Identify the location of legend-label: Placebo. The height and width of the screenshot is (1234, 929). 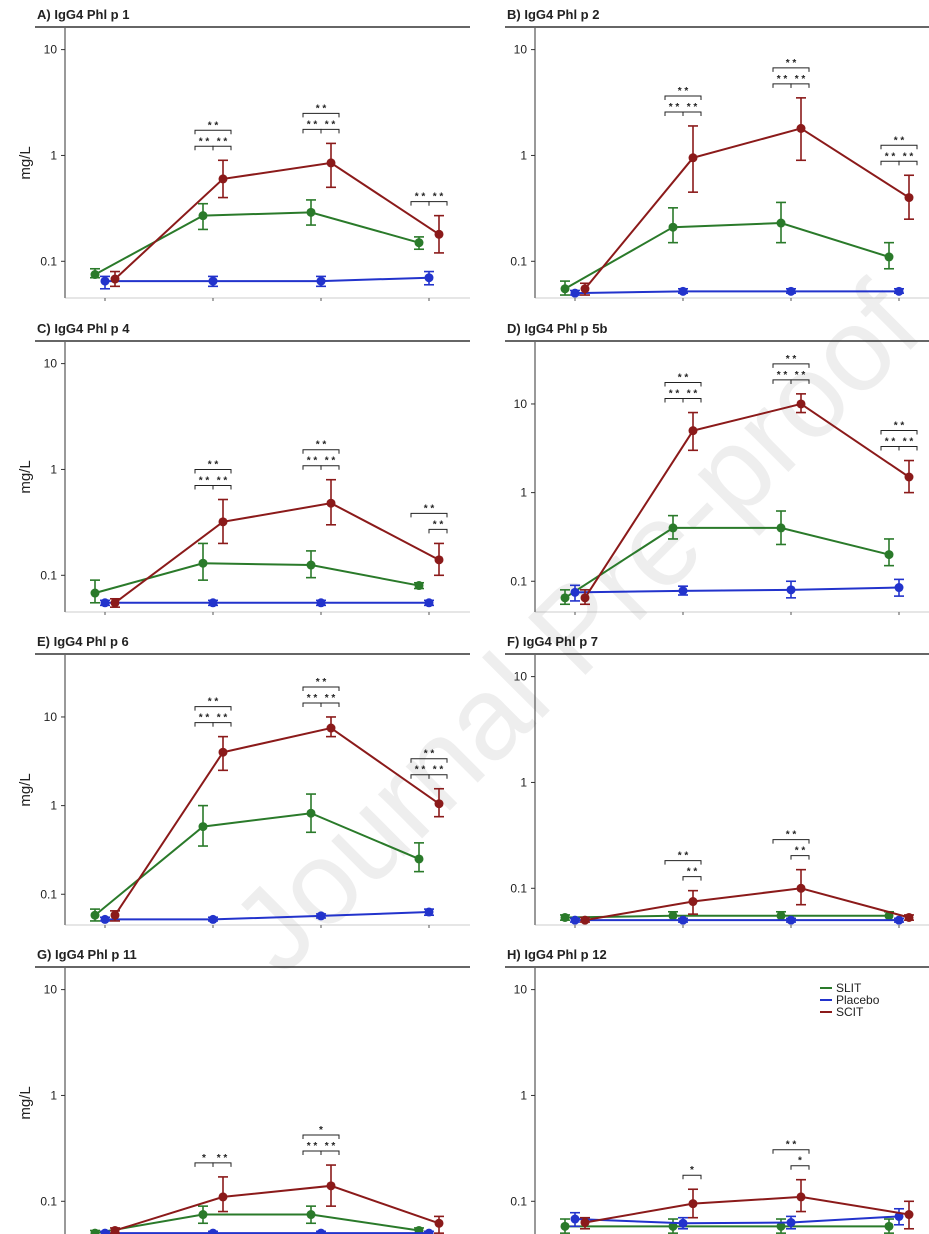
(858, 1000).